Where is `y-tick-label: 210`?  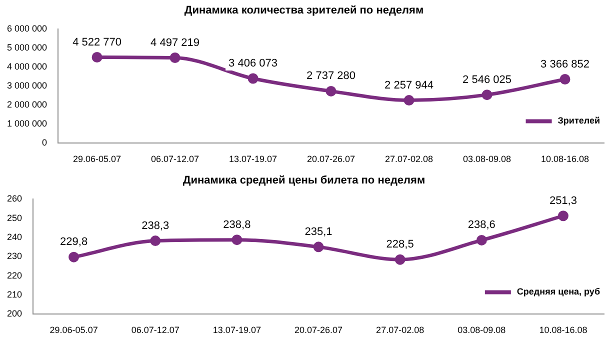 y-tick-label: 210 is located at coordinates (14, 295).